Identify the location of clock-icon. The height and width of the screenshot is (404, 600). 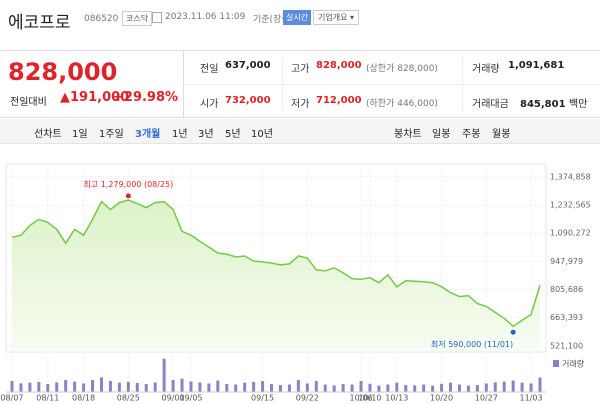
(157, 17).